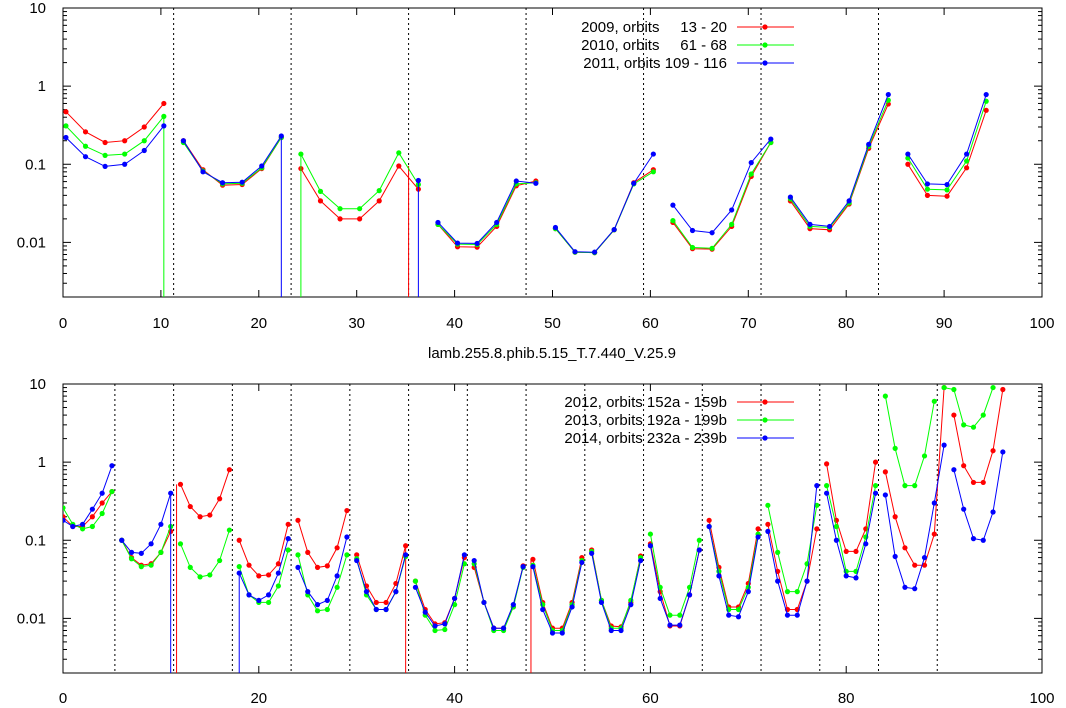 The image size is (1066, 708). I want to click on y-tick-label: 10, so click(37, 384).